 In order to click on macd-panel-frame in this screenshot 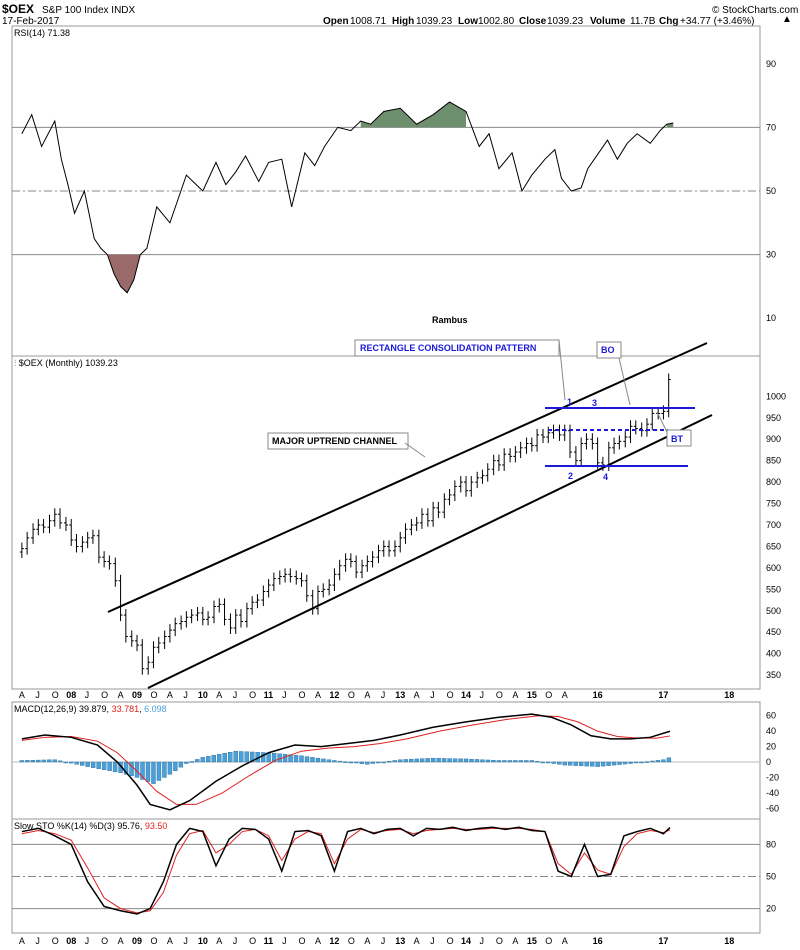, I will do `click(386, 760)`.